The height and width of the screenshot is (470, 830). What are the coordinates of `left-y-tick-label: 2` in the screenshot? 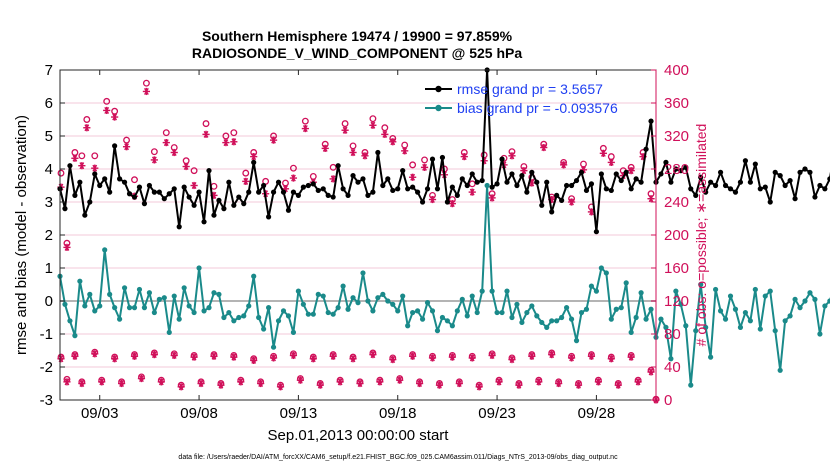 It's located at (49, 235).